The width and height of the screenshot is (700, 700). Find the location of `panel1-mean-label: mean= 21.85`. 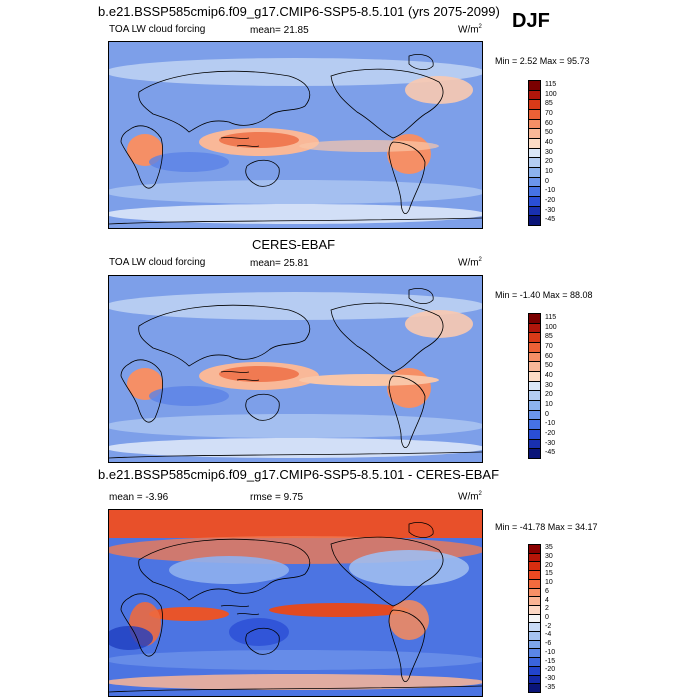

panel1-mean-label: mean= 21.85 is located at coordinates (279, 30).